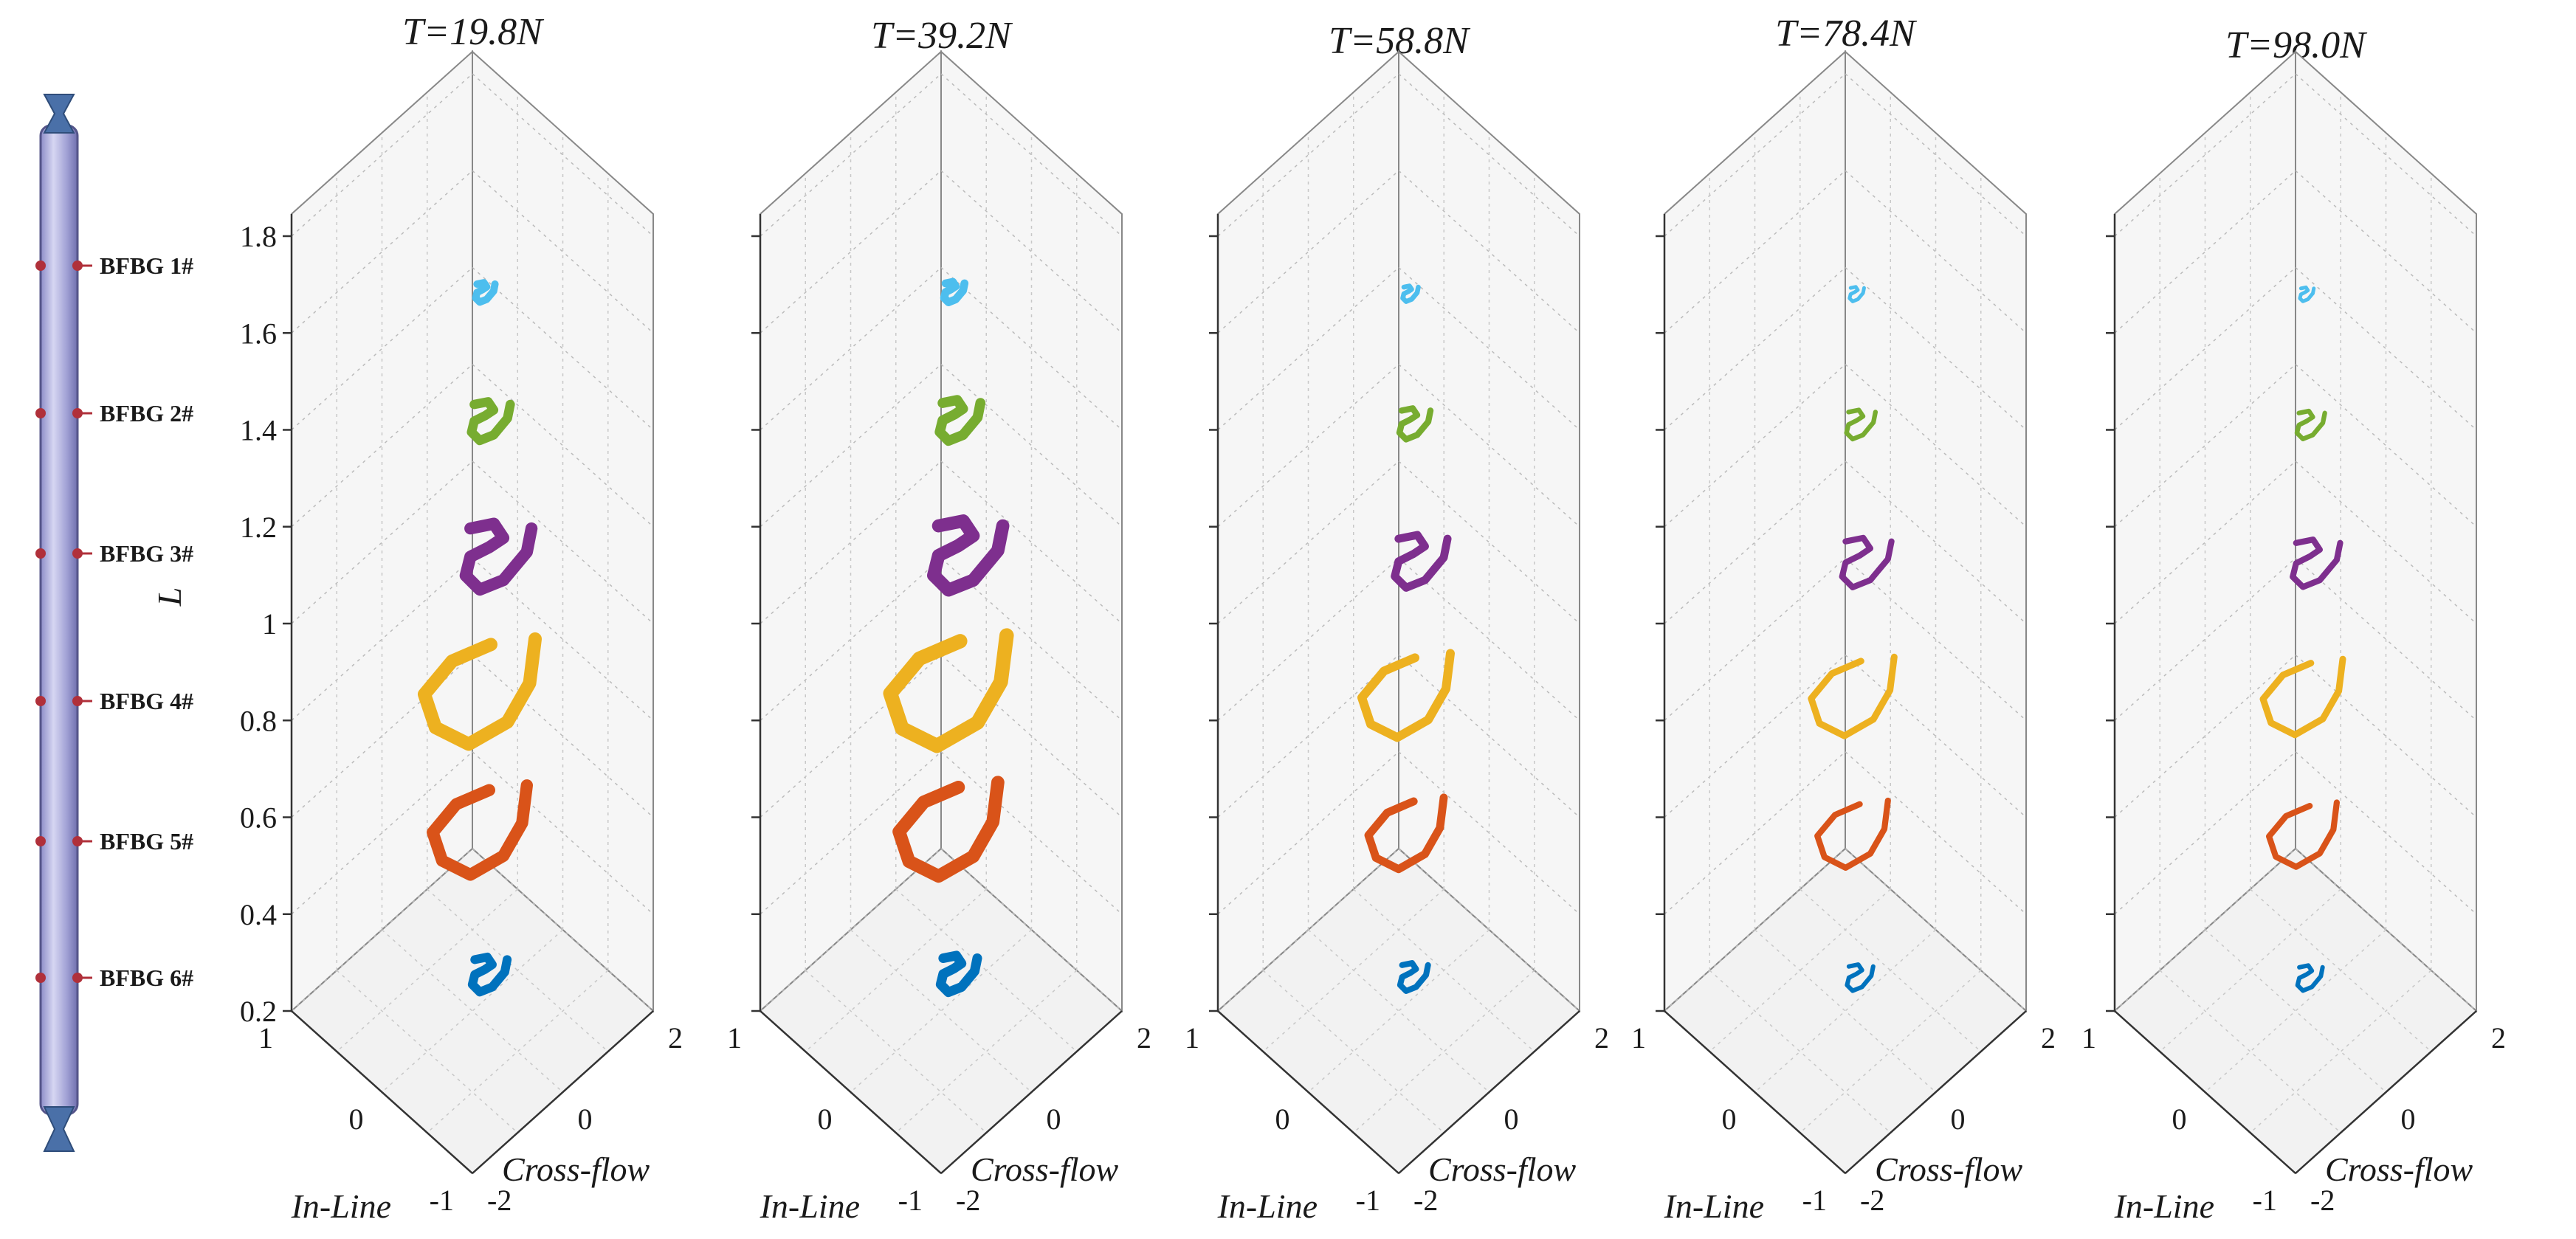  What do you see at coordinates (1846, 34) in the screenshot?
I see `panel-title: T=78.4N` at bounding box center [1846, 34].